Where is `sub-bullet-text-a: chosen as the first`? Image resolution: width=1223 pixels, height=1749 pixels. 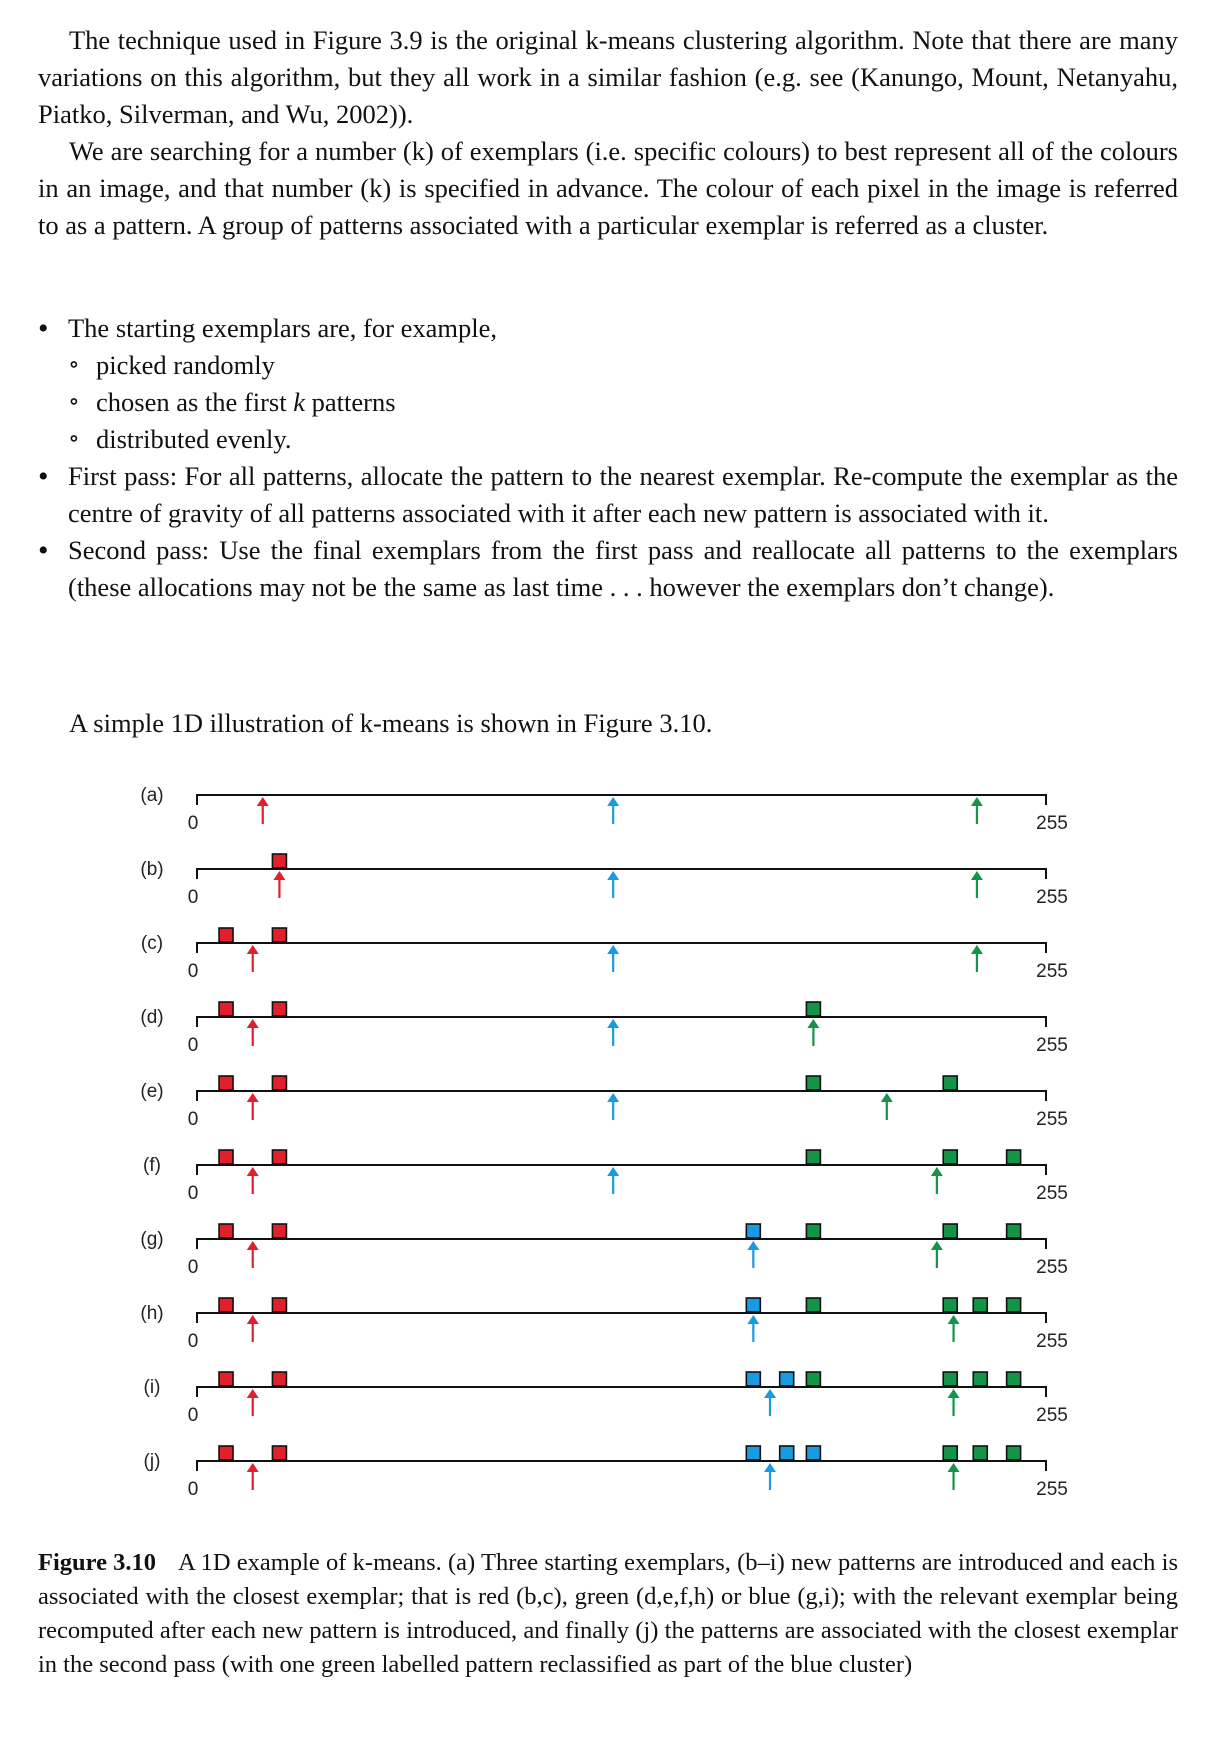
sub-bullet-text-a: chosen as the first is located at coordinates (195, 402).